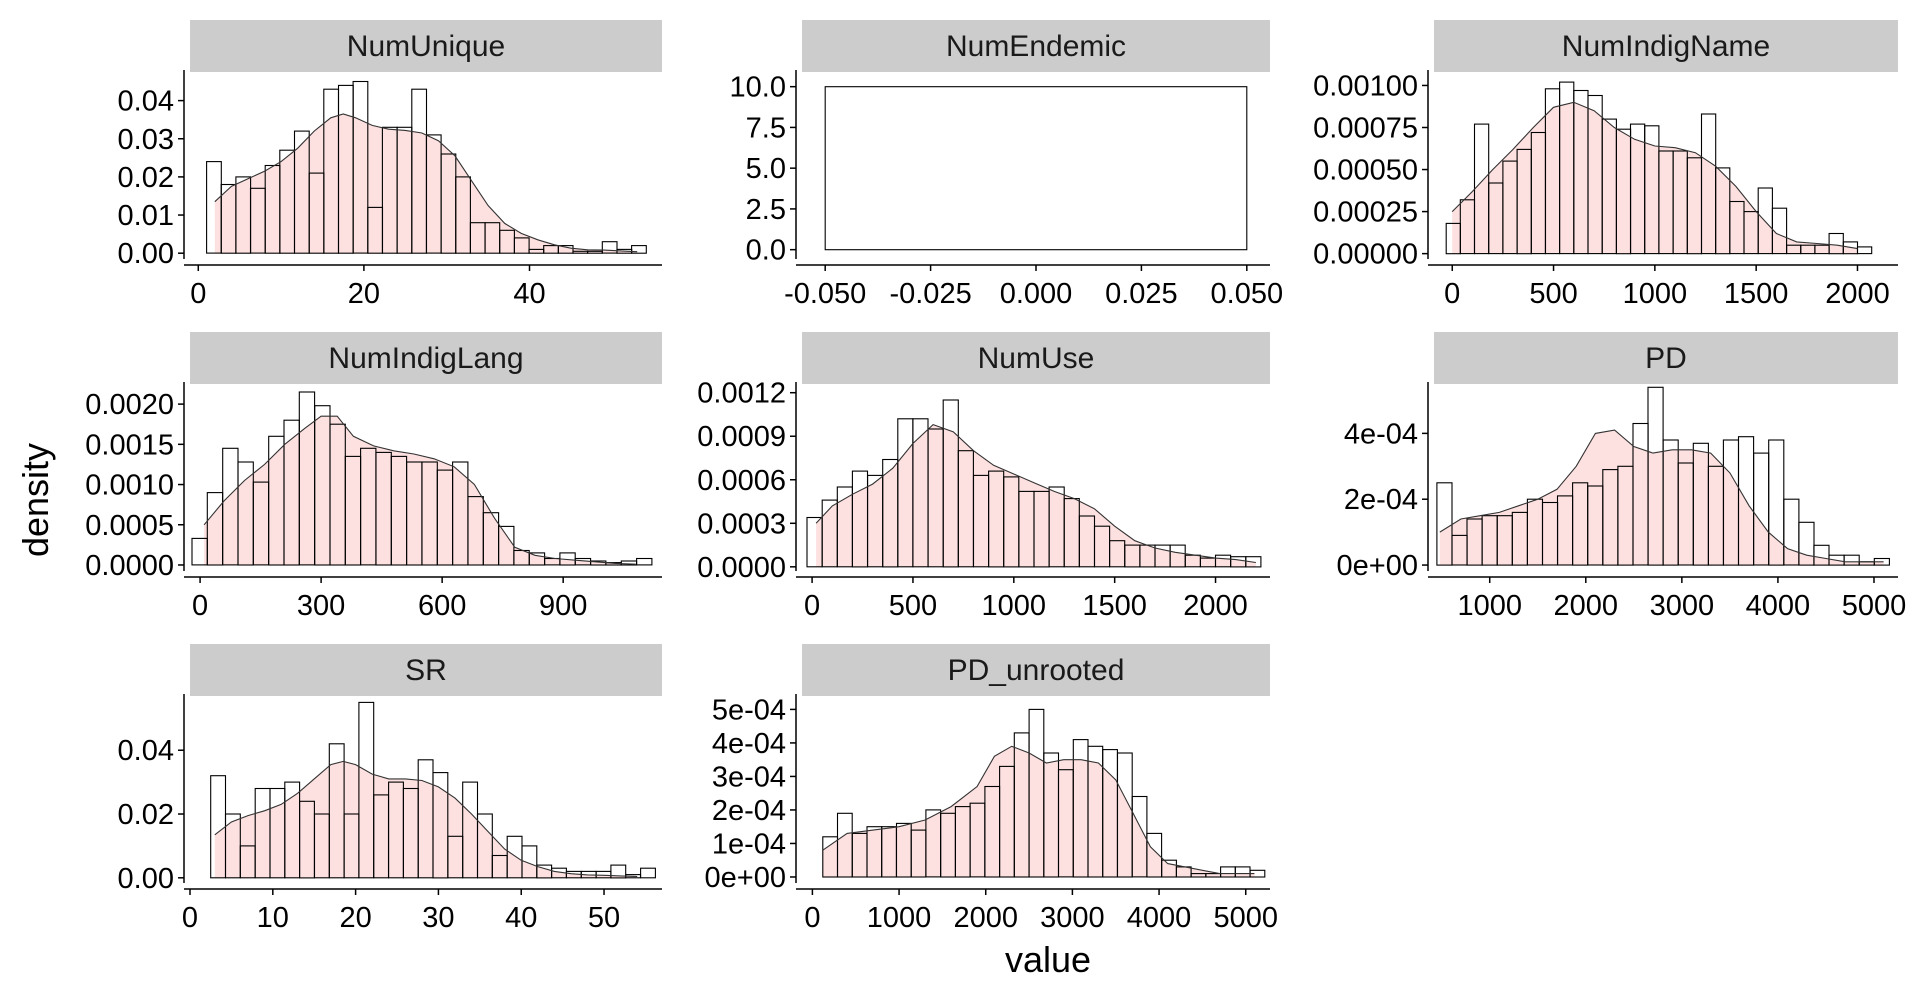 Image resolution: width=1920 pixels, height=1001 pixels. Describe the element at coordinates (273, 918) in the screenshot. I see `x-tick-label: 10` at that location.